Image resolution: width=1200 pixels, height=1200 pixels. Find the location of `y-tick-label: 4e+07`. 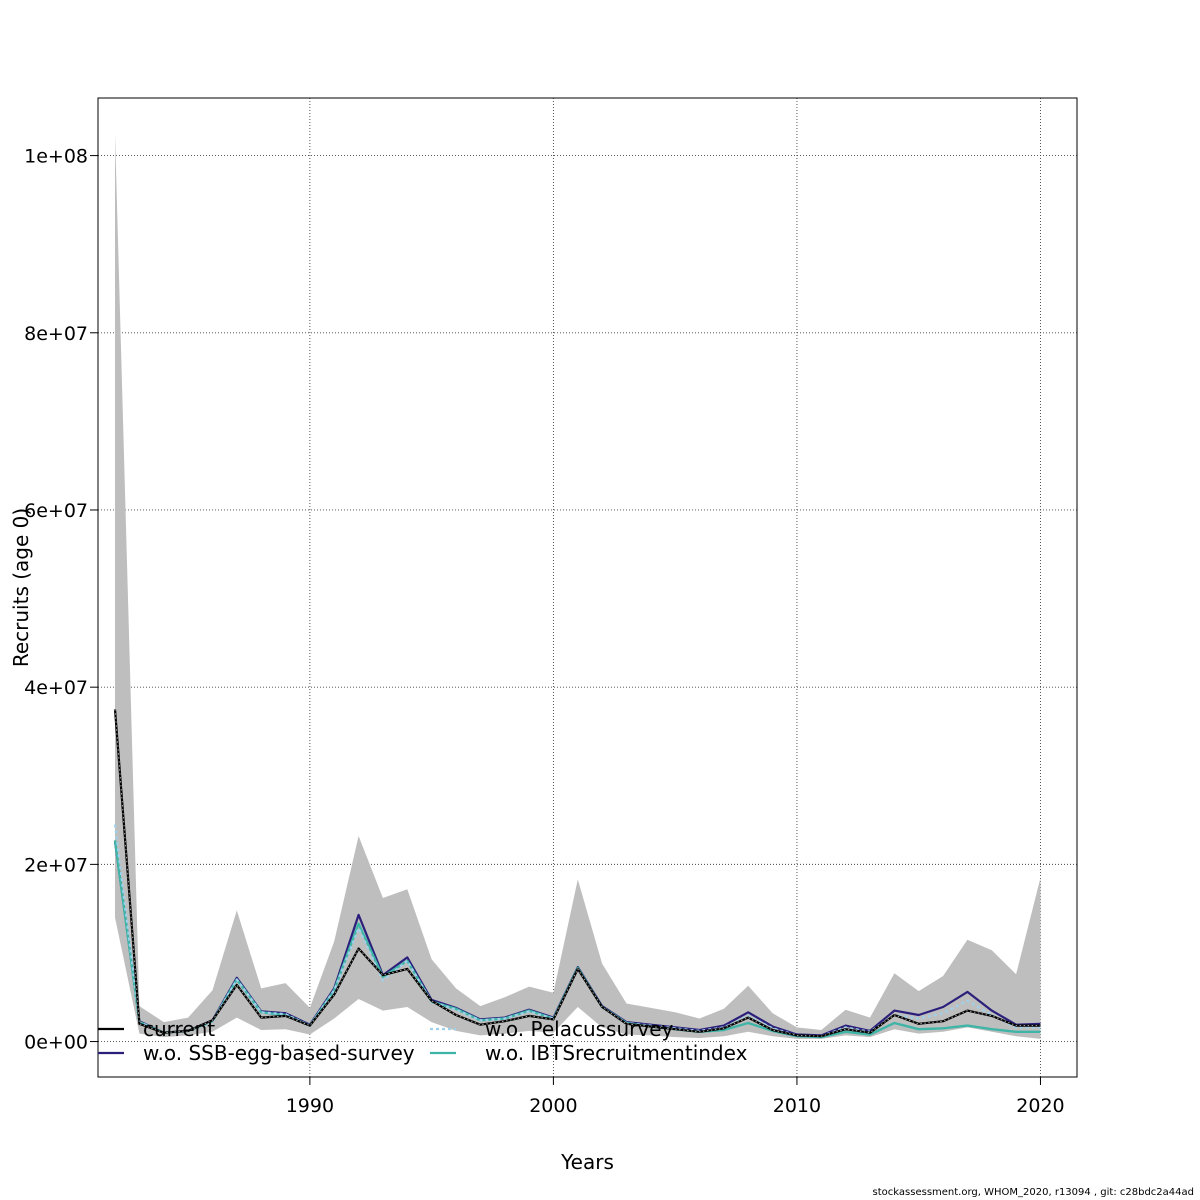

y-tick-label: 4e+07 is located at coordinates (56, 688).